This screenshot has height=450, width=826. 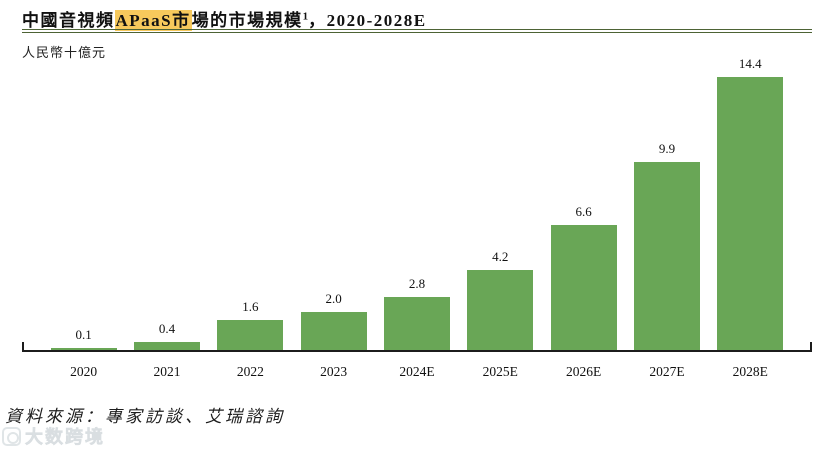 I want to click on bar-value-label: 4.2, so click(x=500, y=257).